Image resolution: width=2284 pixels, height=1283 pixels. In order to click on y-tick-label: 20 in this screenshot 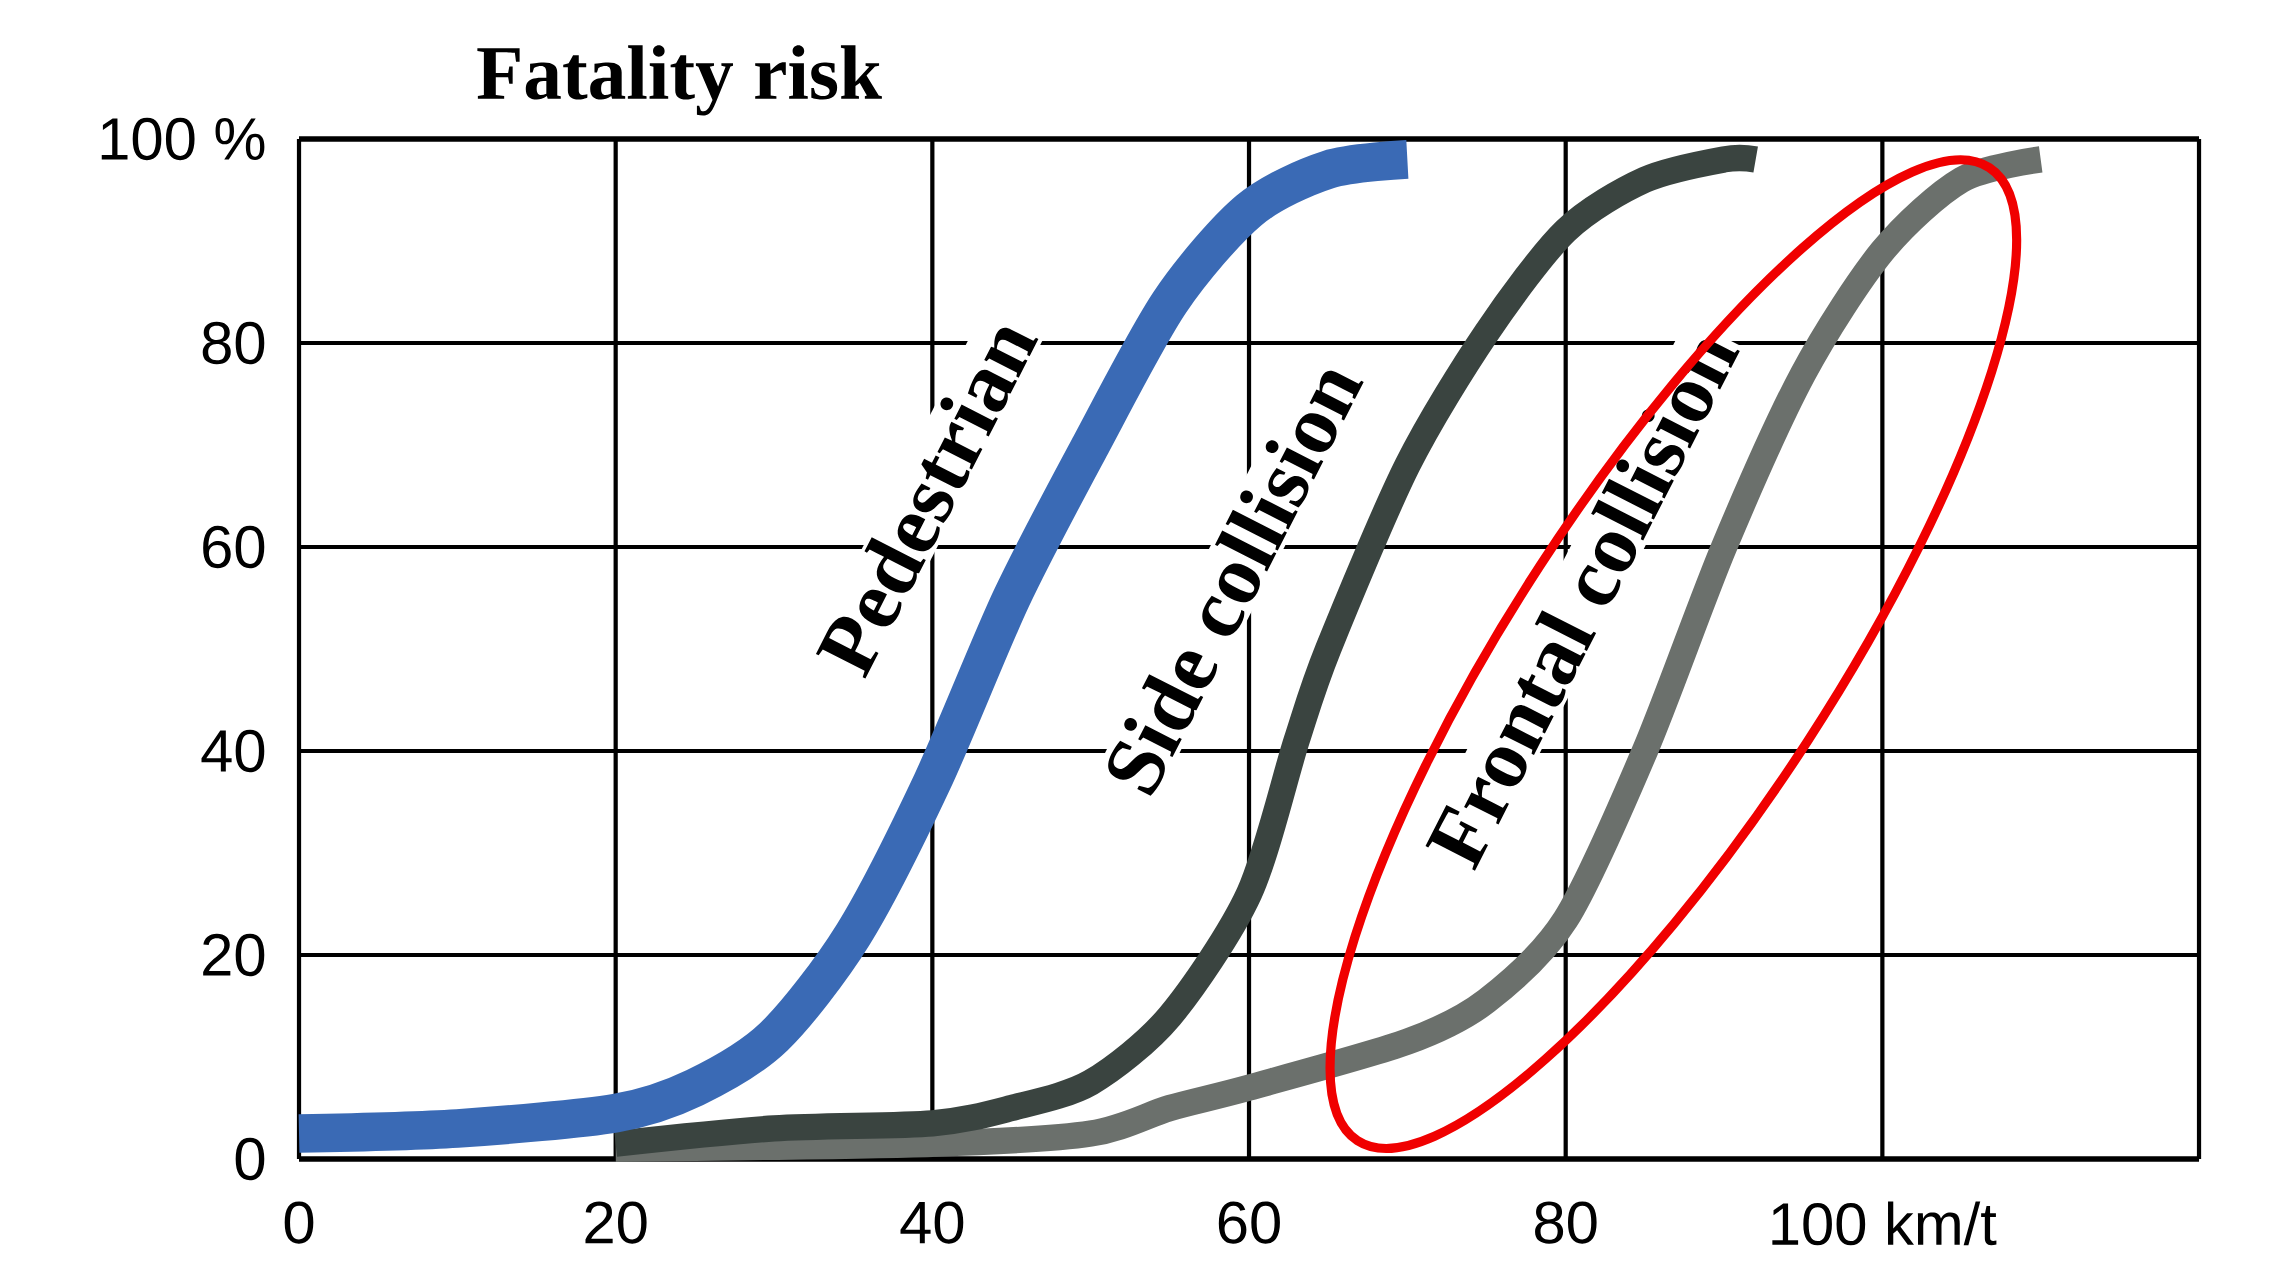, I will do `click(234, 955)`.